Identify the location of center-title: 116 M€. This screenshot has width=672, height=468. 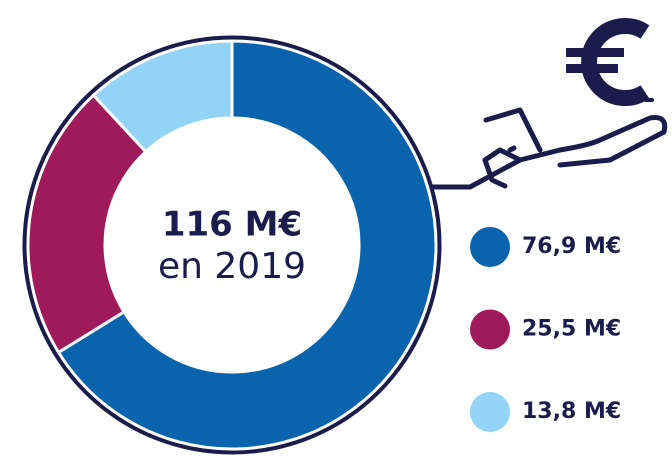
(232, 225).